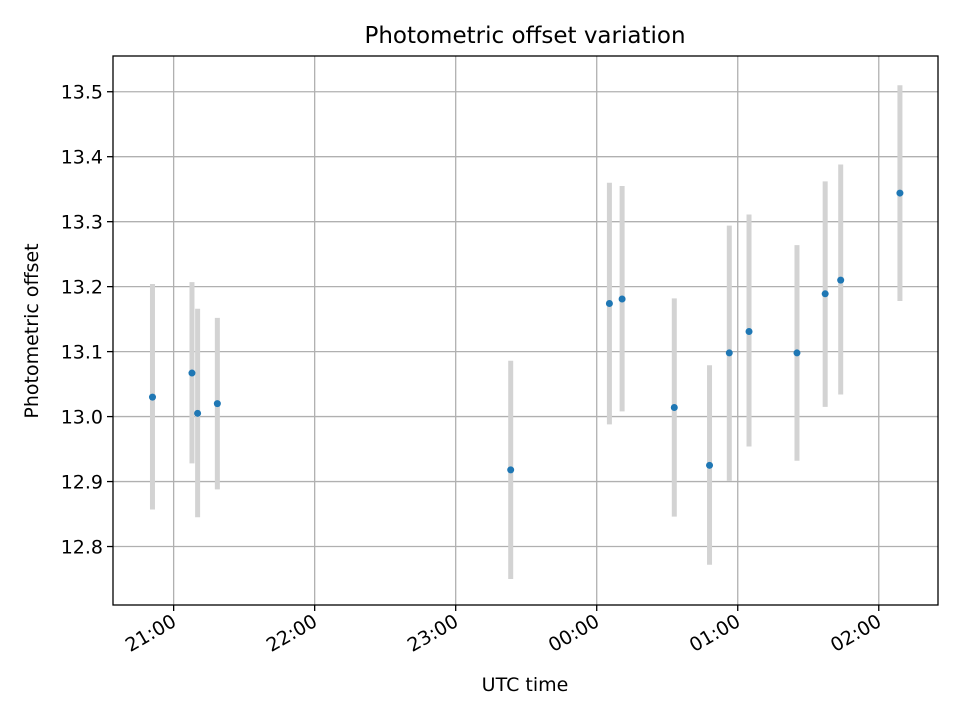 The height and width of the screenshot is (720, 960). What do you see at coordinates (525, 685) in the screenshot?
I see `x-axis-label: UTC time` at bounding box center [525, 685].